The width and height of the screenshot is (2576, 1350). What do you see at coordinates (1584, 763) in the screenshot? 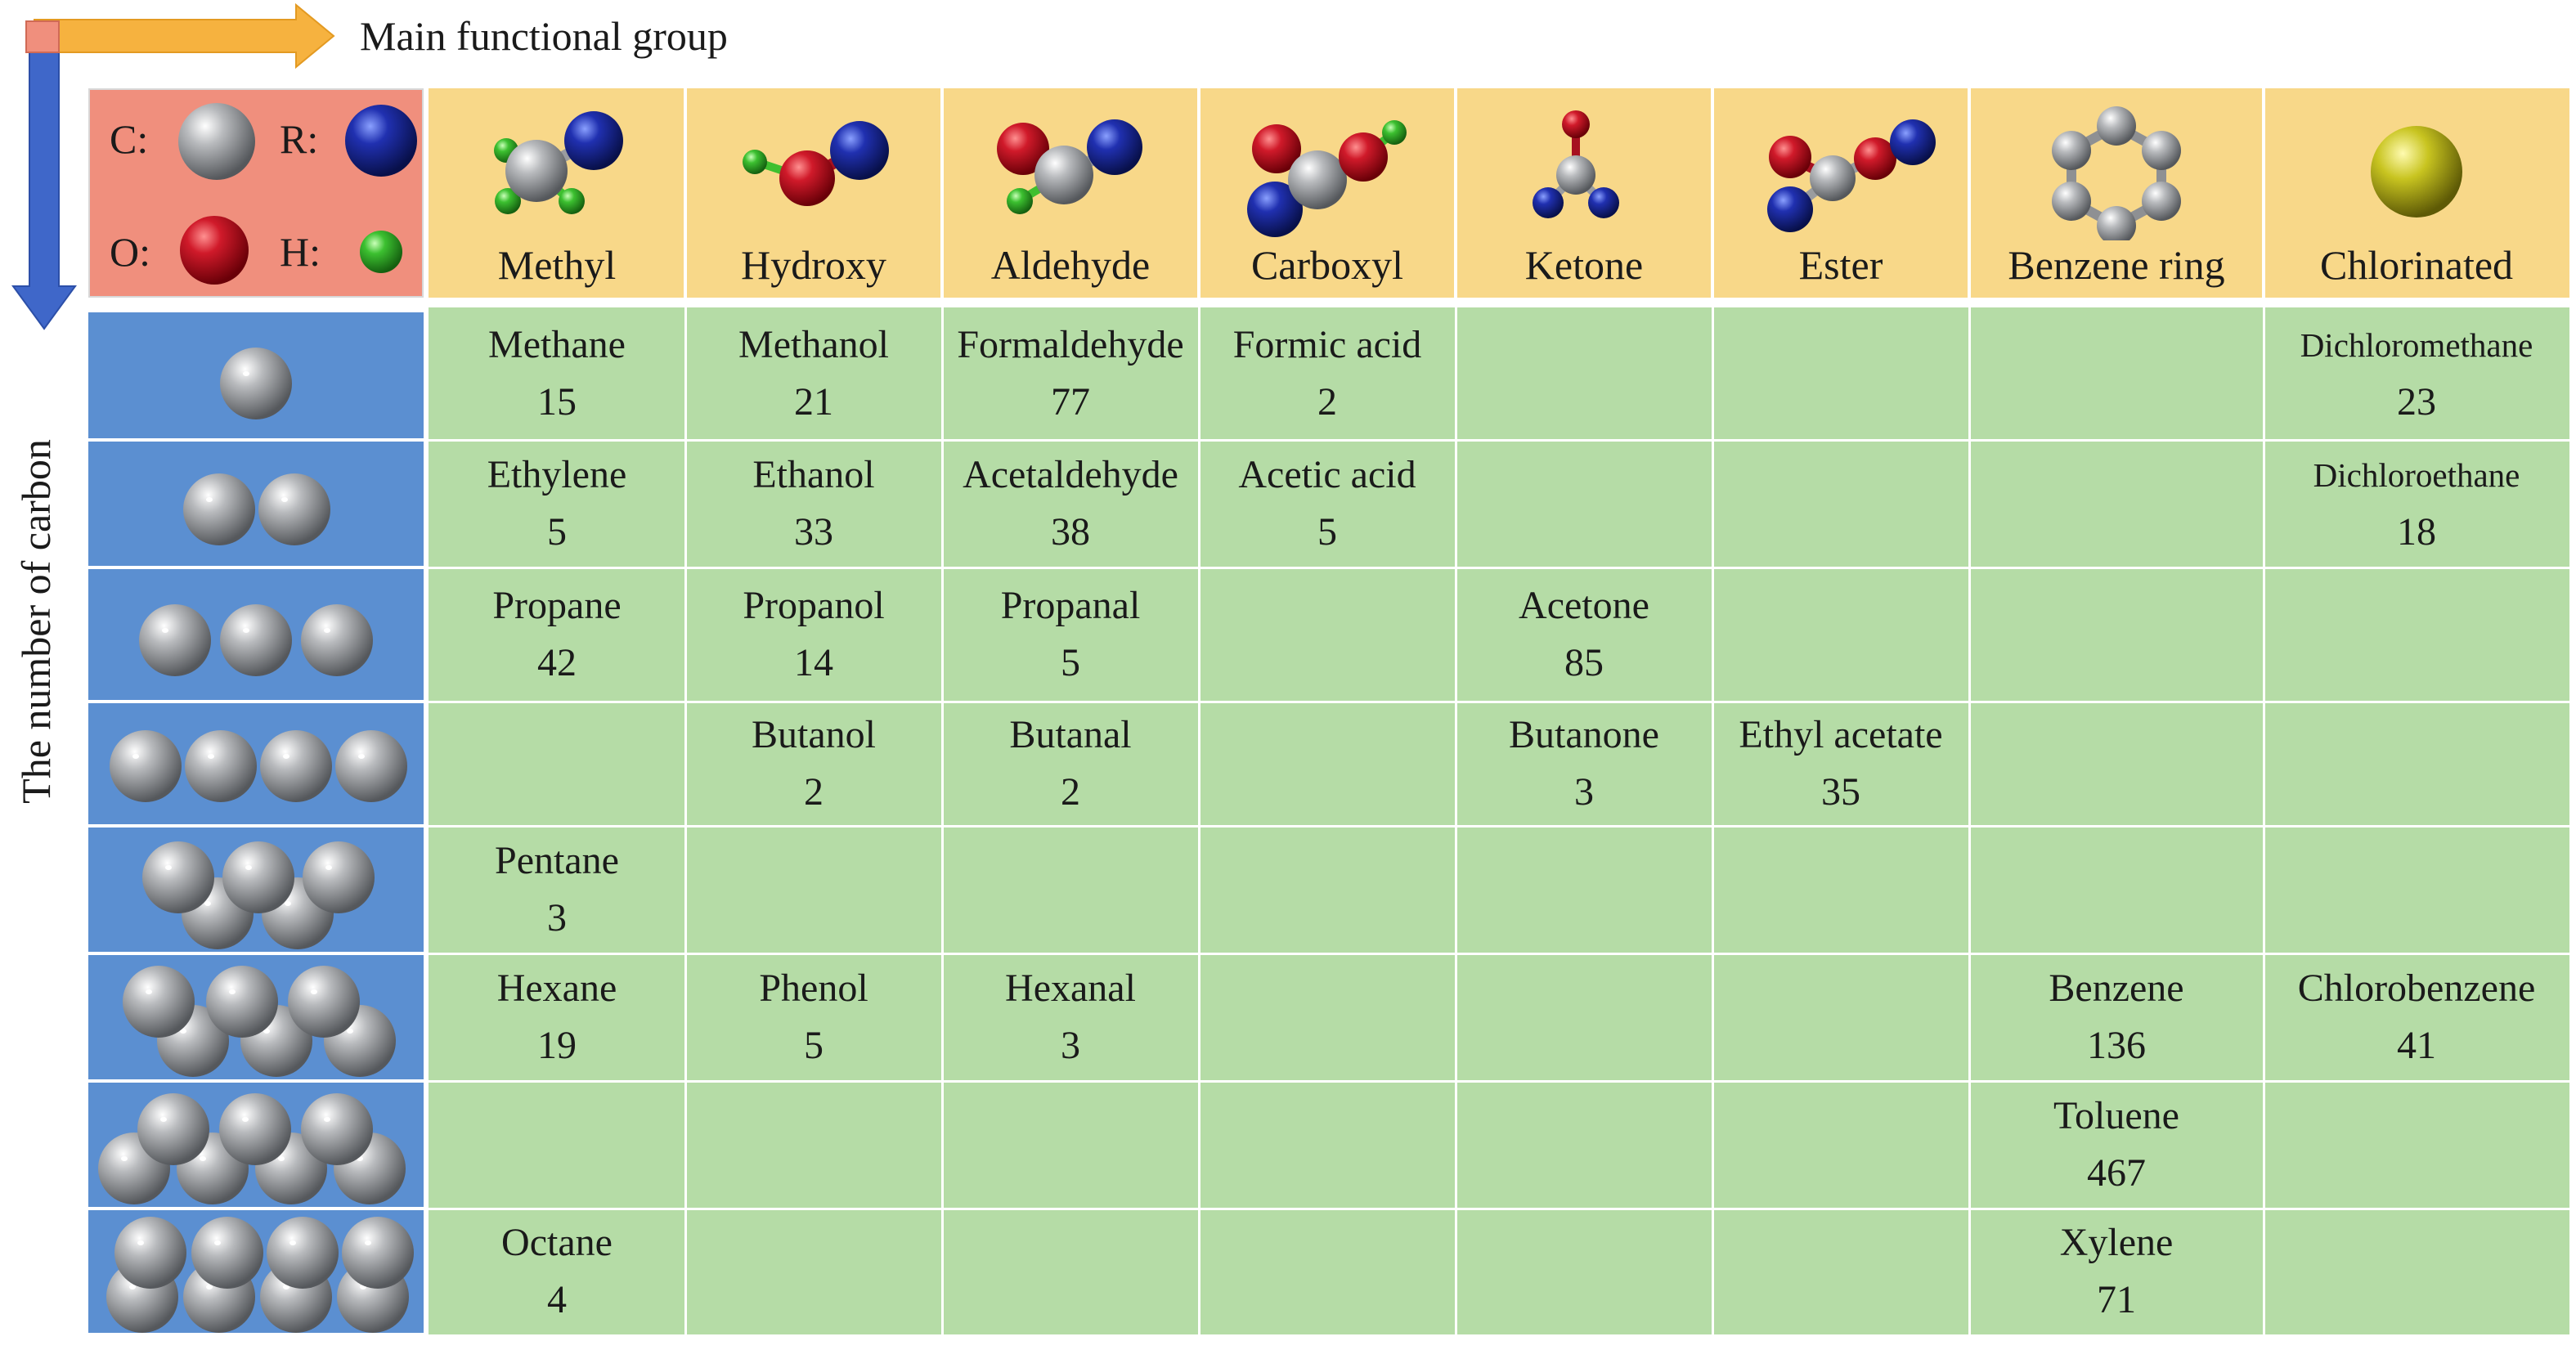
I see `compound-cell: Butanone 3` at bounding box center [1584, 763].